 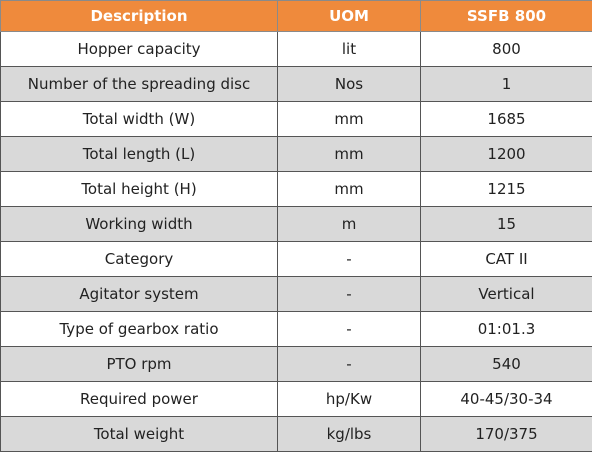 I want to click on table-row: Category-CAT II, so click(x=296, y=259).